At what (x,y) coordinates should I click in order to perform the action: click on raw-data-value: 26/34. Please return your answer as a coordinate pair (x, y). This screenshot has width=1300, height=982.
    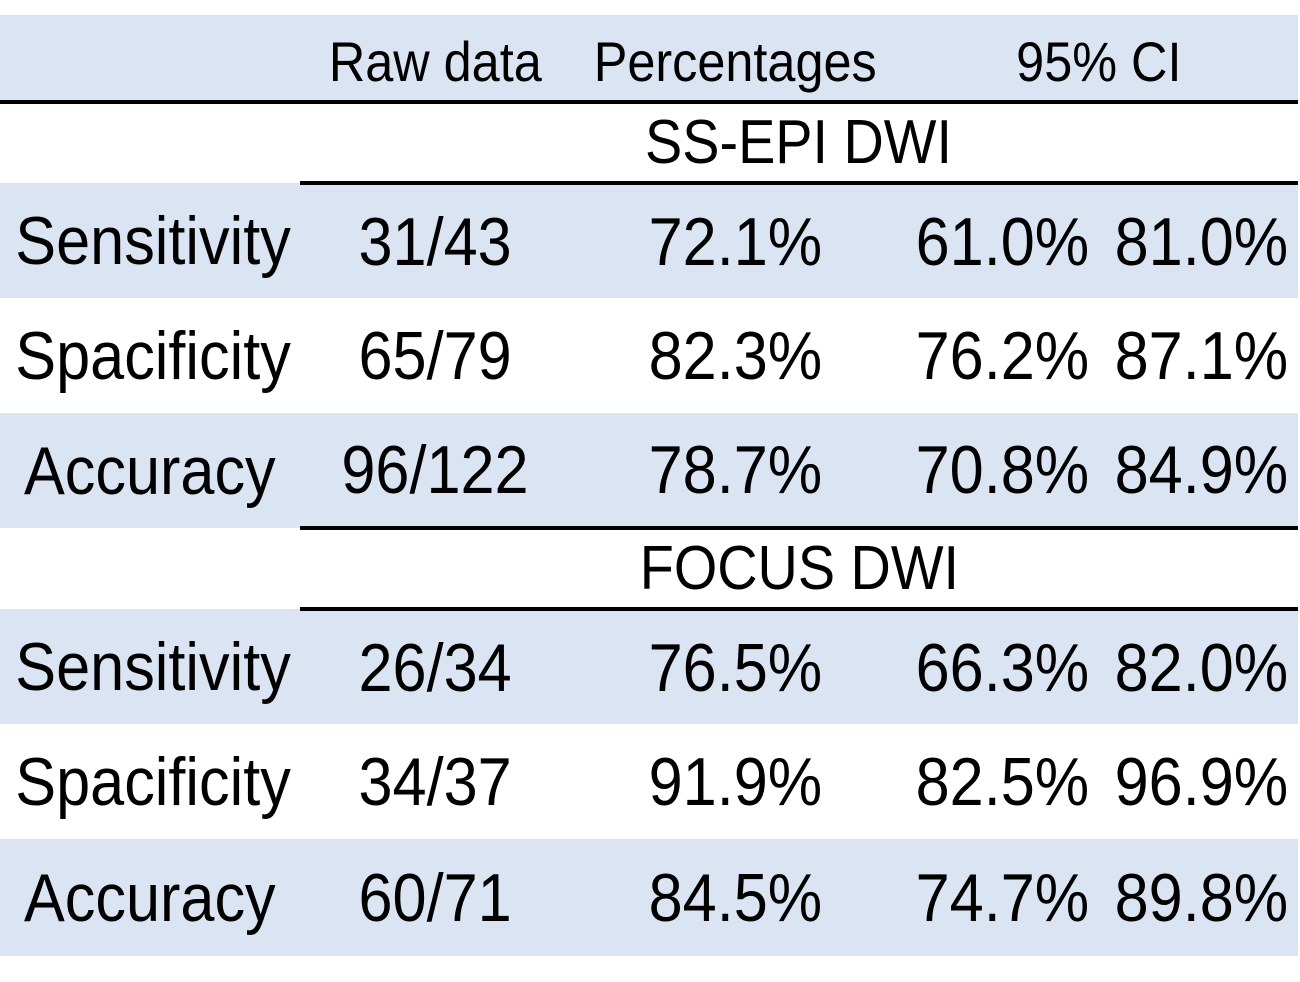
    Looking at the image, I should click on (435, 667).